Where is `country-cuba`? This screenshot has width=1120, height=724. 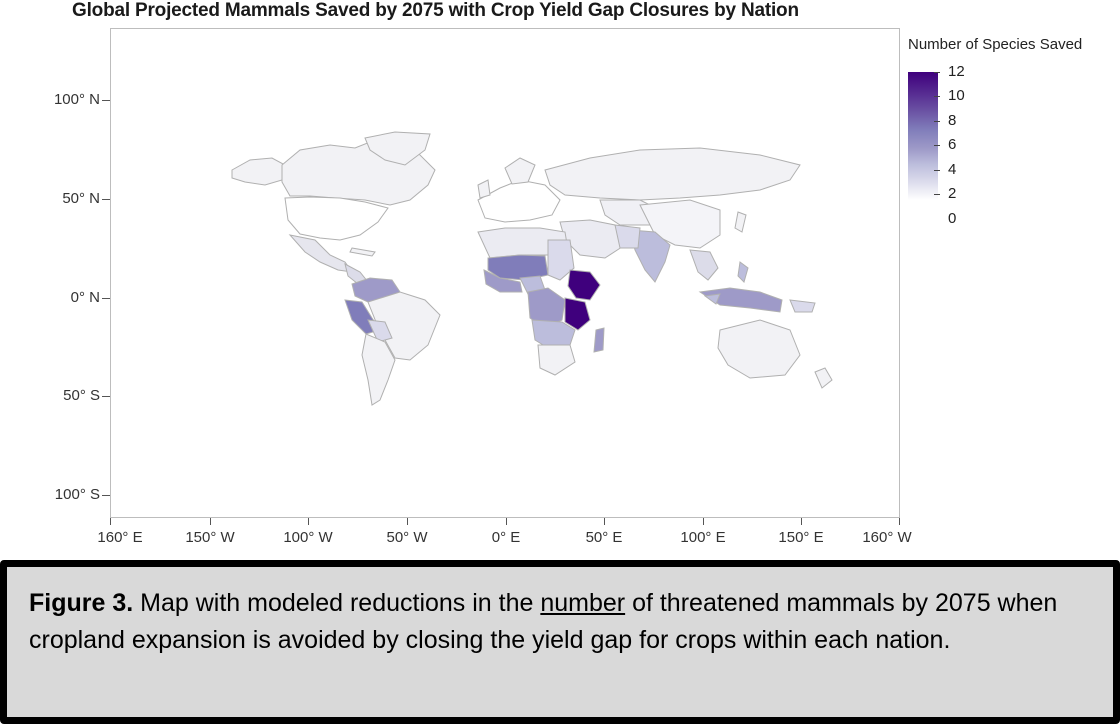 country-cuba is located at coordinates (362, 252).